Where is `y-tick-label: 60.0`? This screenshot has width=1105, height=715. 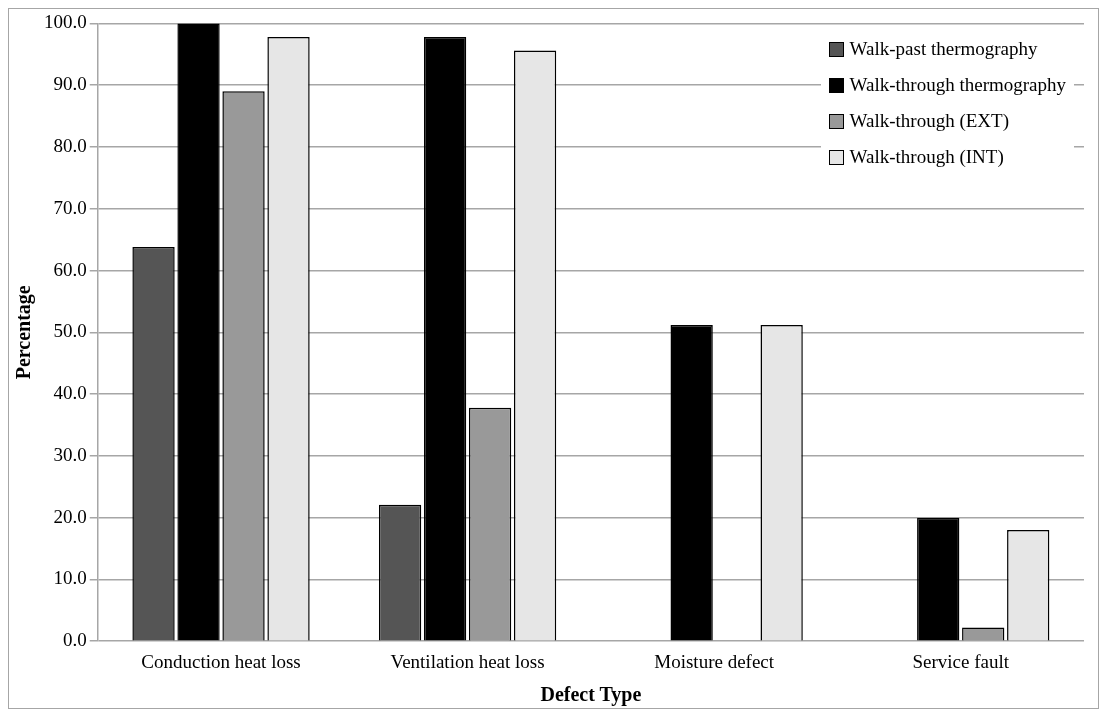 y-tick-label: 60.0 is located at coordinates (70, 269).